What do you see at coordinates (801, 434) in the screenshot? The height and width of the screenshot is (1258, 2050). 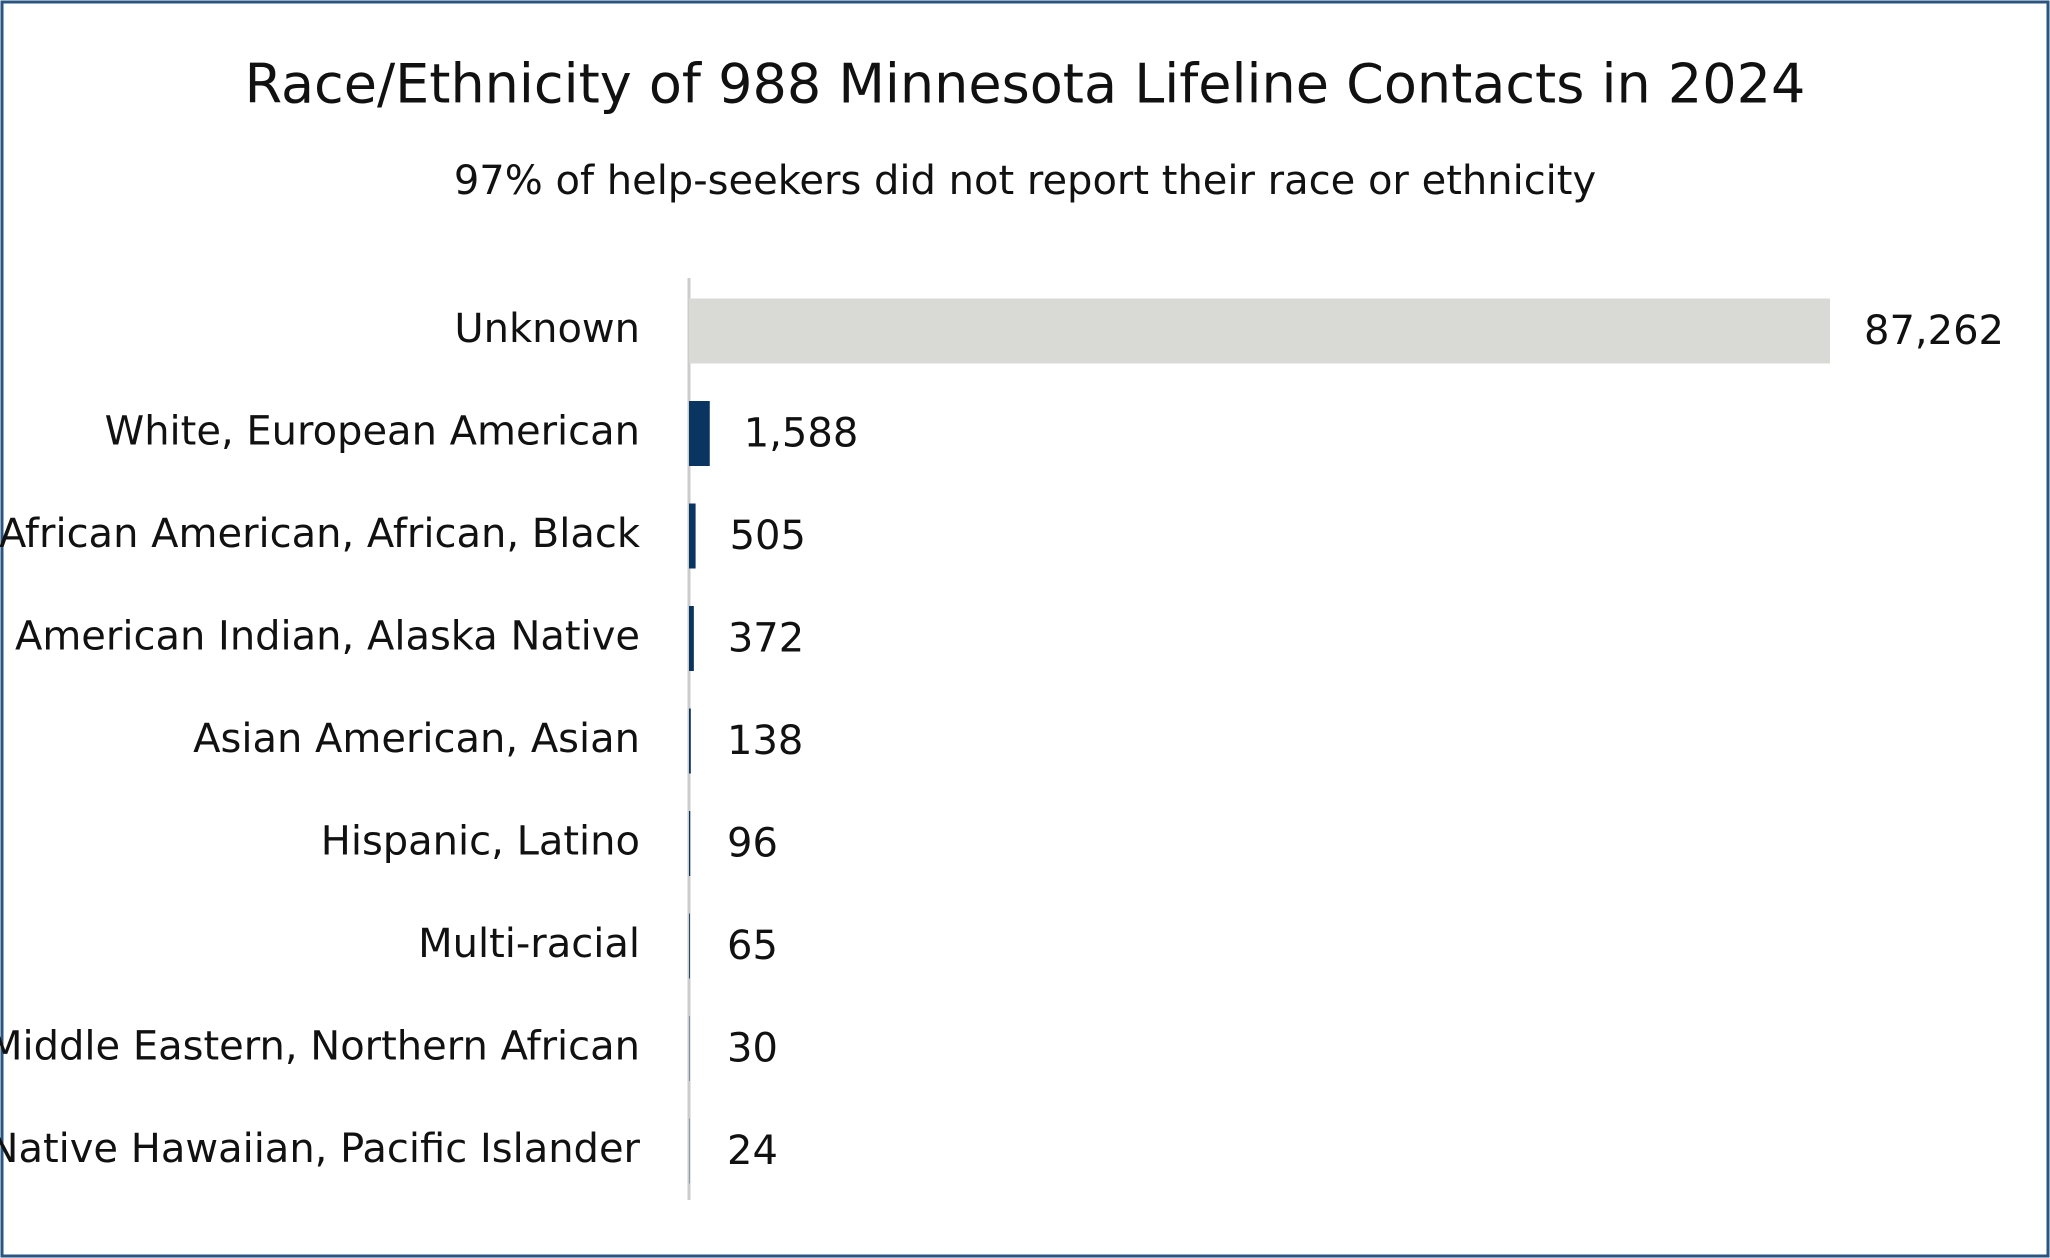 I see `value-label: 1,588` at bounding box center [801, 434].